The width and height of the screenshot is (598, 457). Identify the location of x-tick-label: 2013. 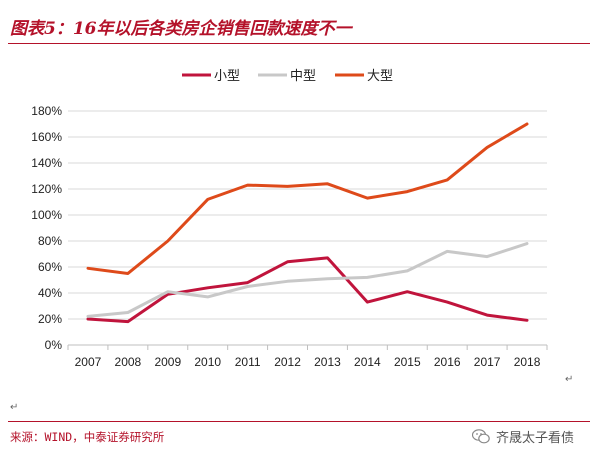
(327, 362).